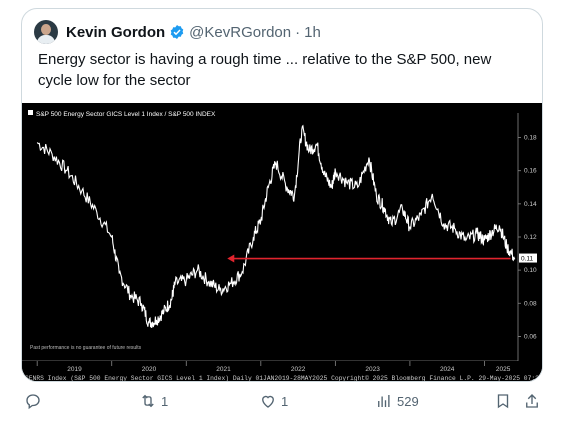 This screenshot has width=565, height=429. Describe the element at coordinates (240, 32) in the screenshot. I see `author-handle: @KevRGordon` at that location.